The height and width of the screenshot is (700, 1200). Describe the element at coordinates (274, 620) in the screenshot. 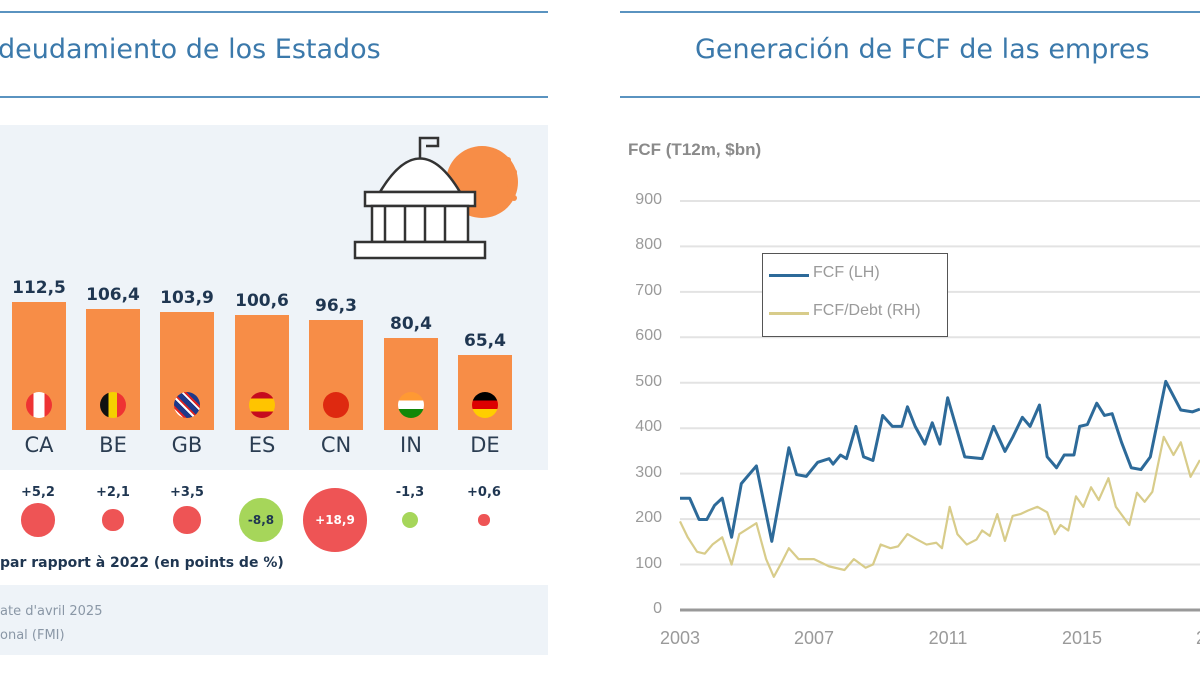

I see `footnote-box` at that location.